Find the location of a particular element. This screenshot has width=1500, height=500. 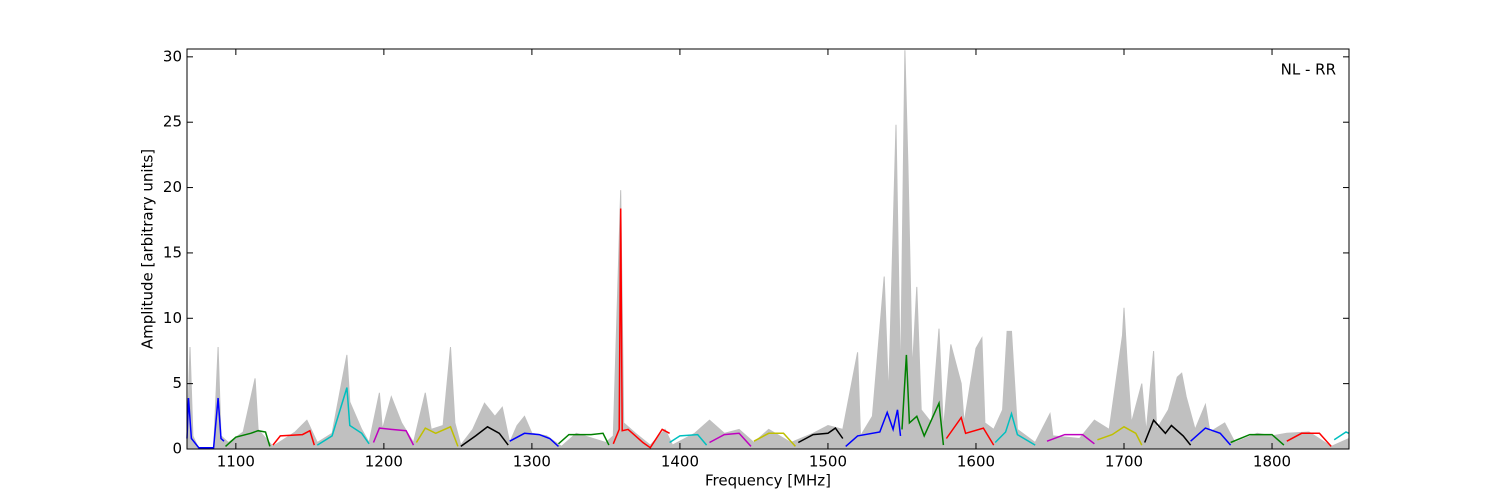

x-axis-label: Frequency [MHz] is located at coordinates (768, 481).